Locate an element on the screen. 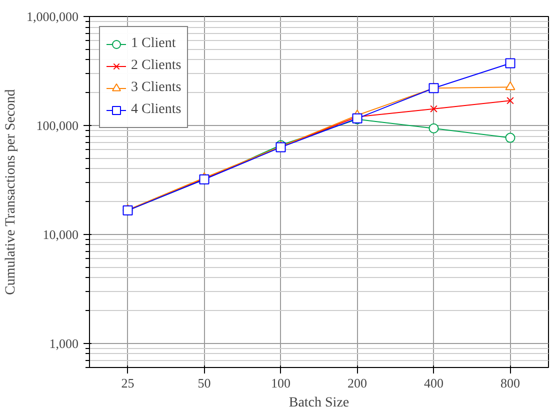  legend-label: 2 Clients is located at coordinates (156, 66).